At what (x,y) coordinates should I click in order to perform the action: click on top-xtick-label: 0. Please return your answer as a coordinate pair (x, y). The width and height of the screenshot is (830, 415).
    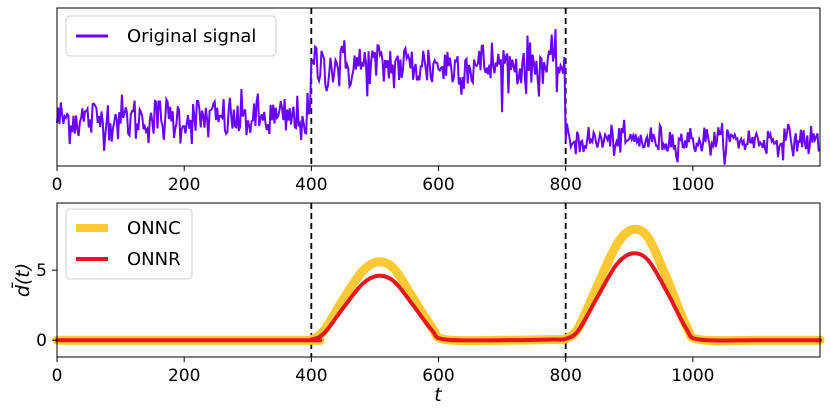
    Looking at the image, I should click on (57, 185).